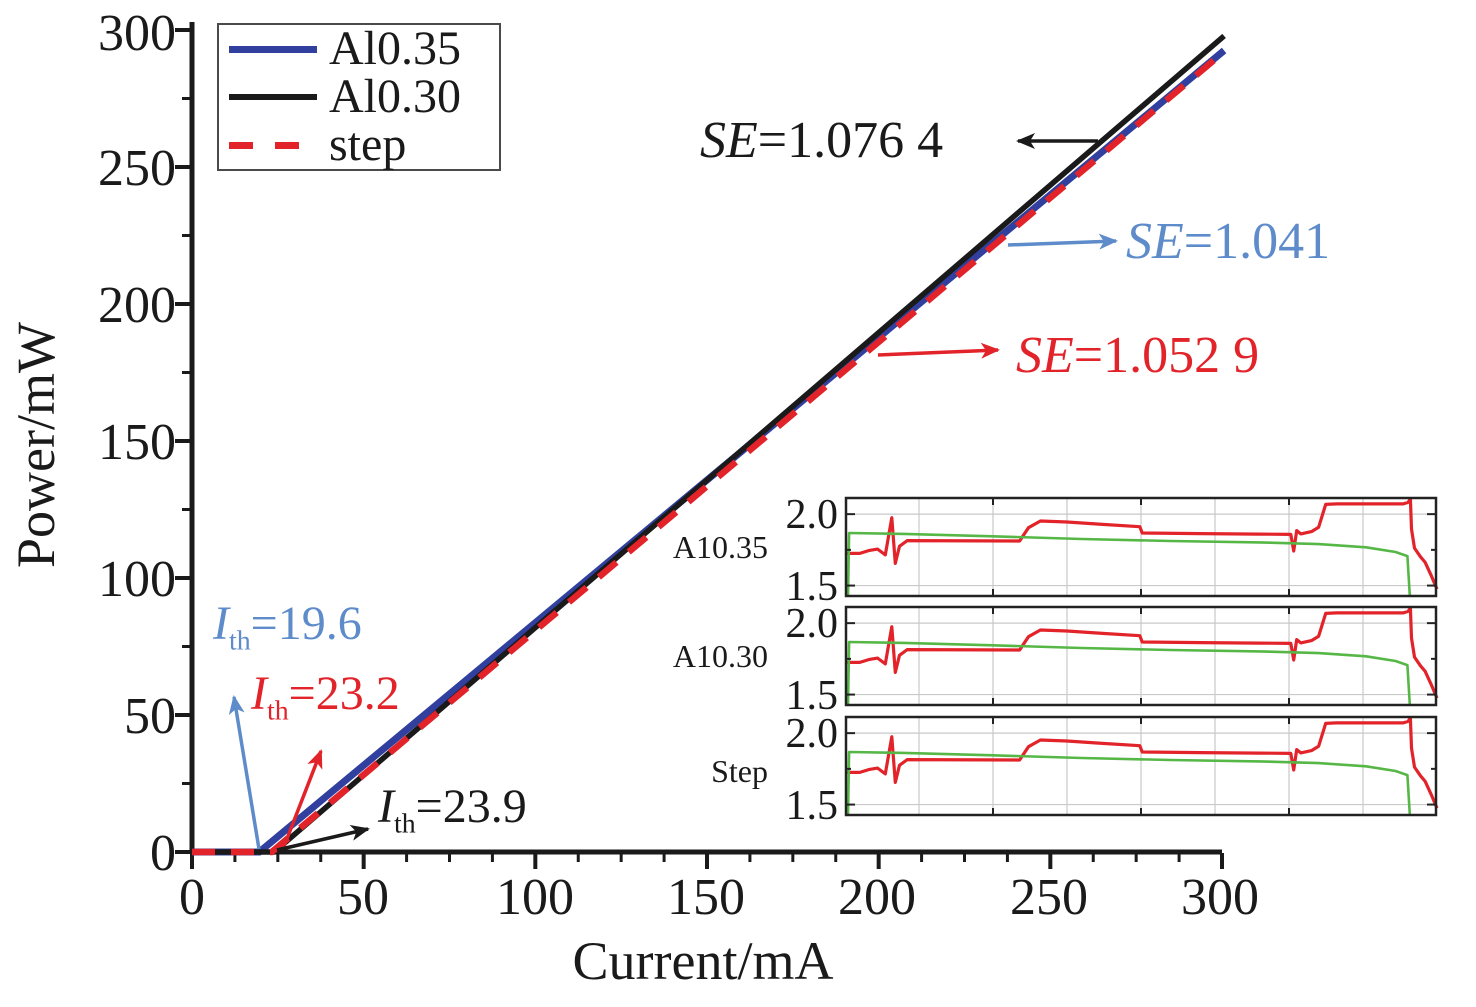  I want to click on x-tick-200: 200, so click(877, 897).